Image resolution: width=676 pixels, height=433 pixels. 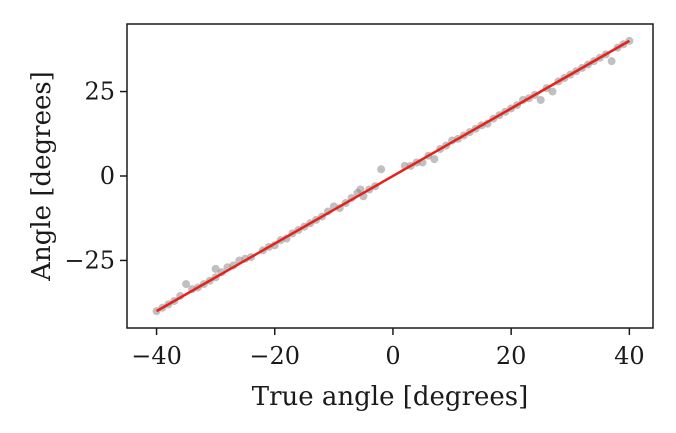 I want to click on x-tick-label: −40, so click(x=156, y=356).